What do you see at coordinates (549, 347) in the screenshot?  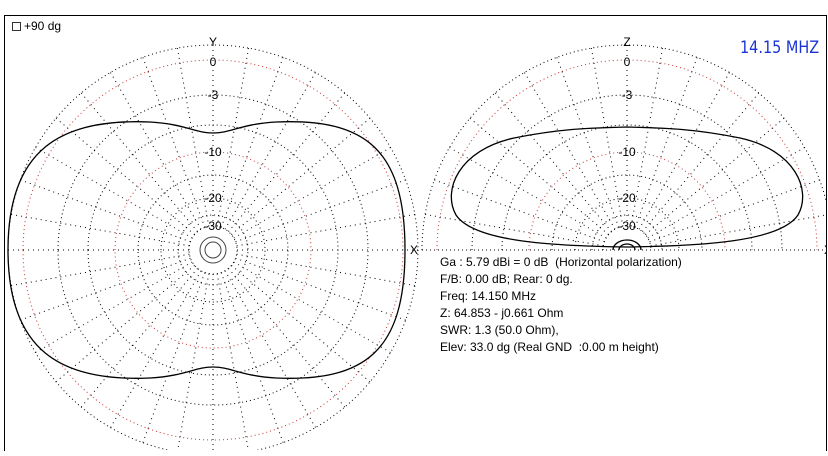 I see `info-line: Elev: 33.0 dg (Real GND :0.00 m height)` at bounding box center [549, 347].